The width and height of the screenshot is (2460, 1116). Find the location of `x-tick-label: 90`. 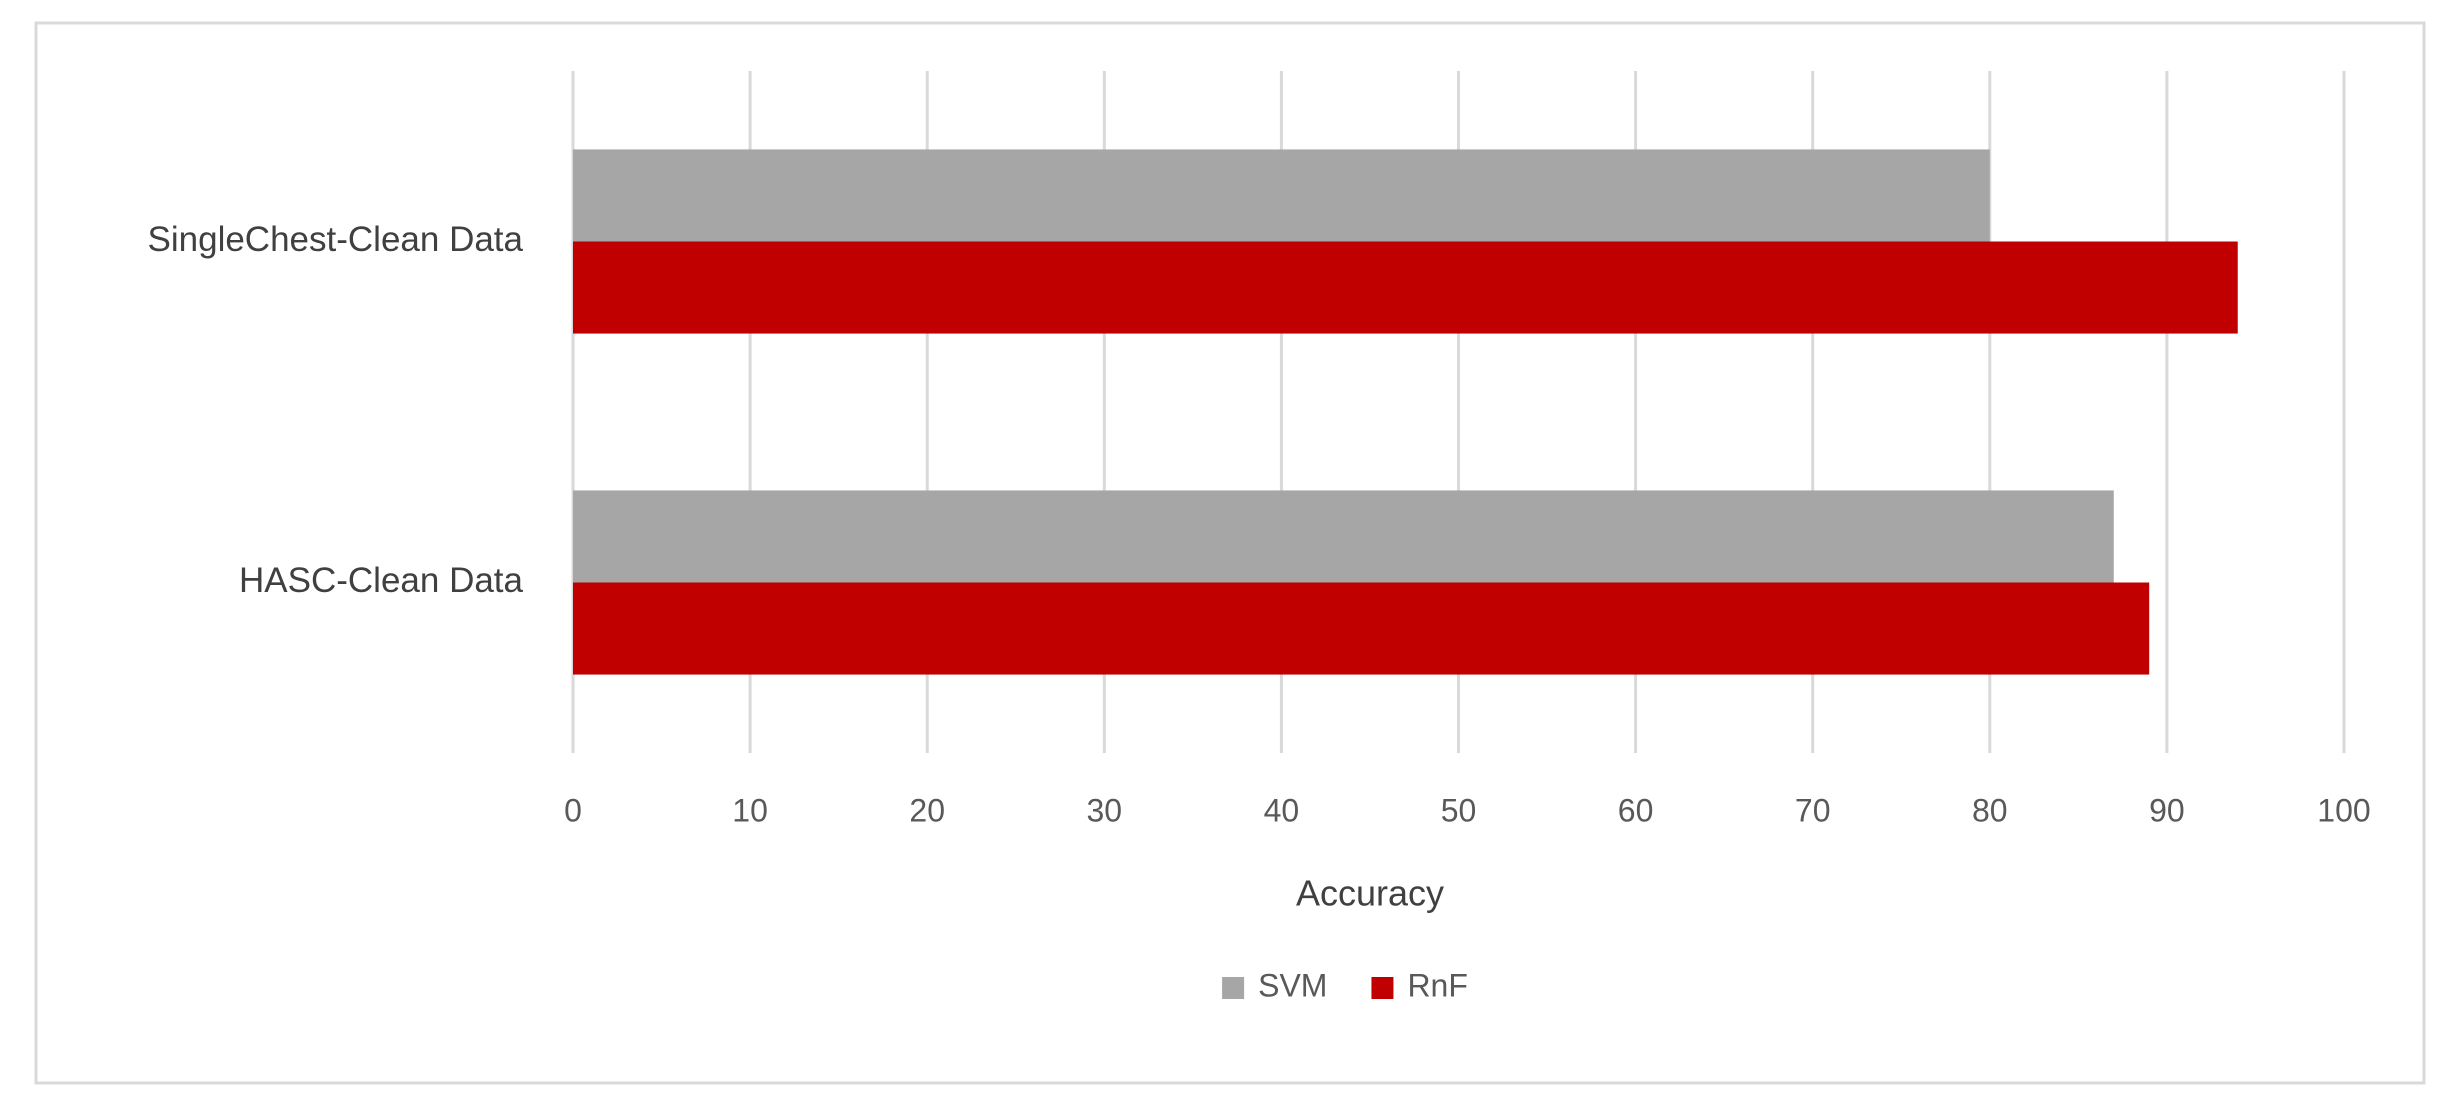

x-tick-label: 90 is located at coordinates (2167, 810).